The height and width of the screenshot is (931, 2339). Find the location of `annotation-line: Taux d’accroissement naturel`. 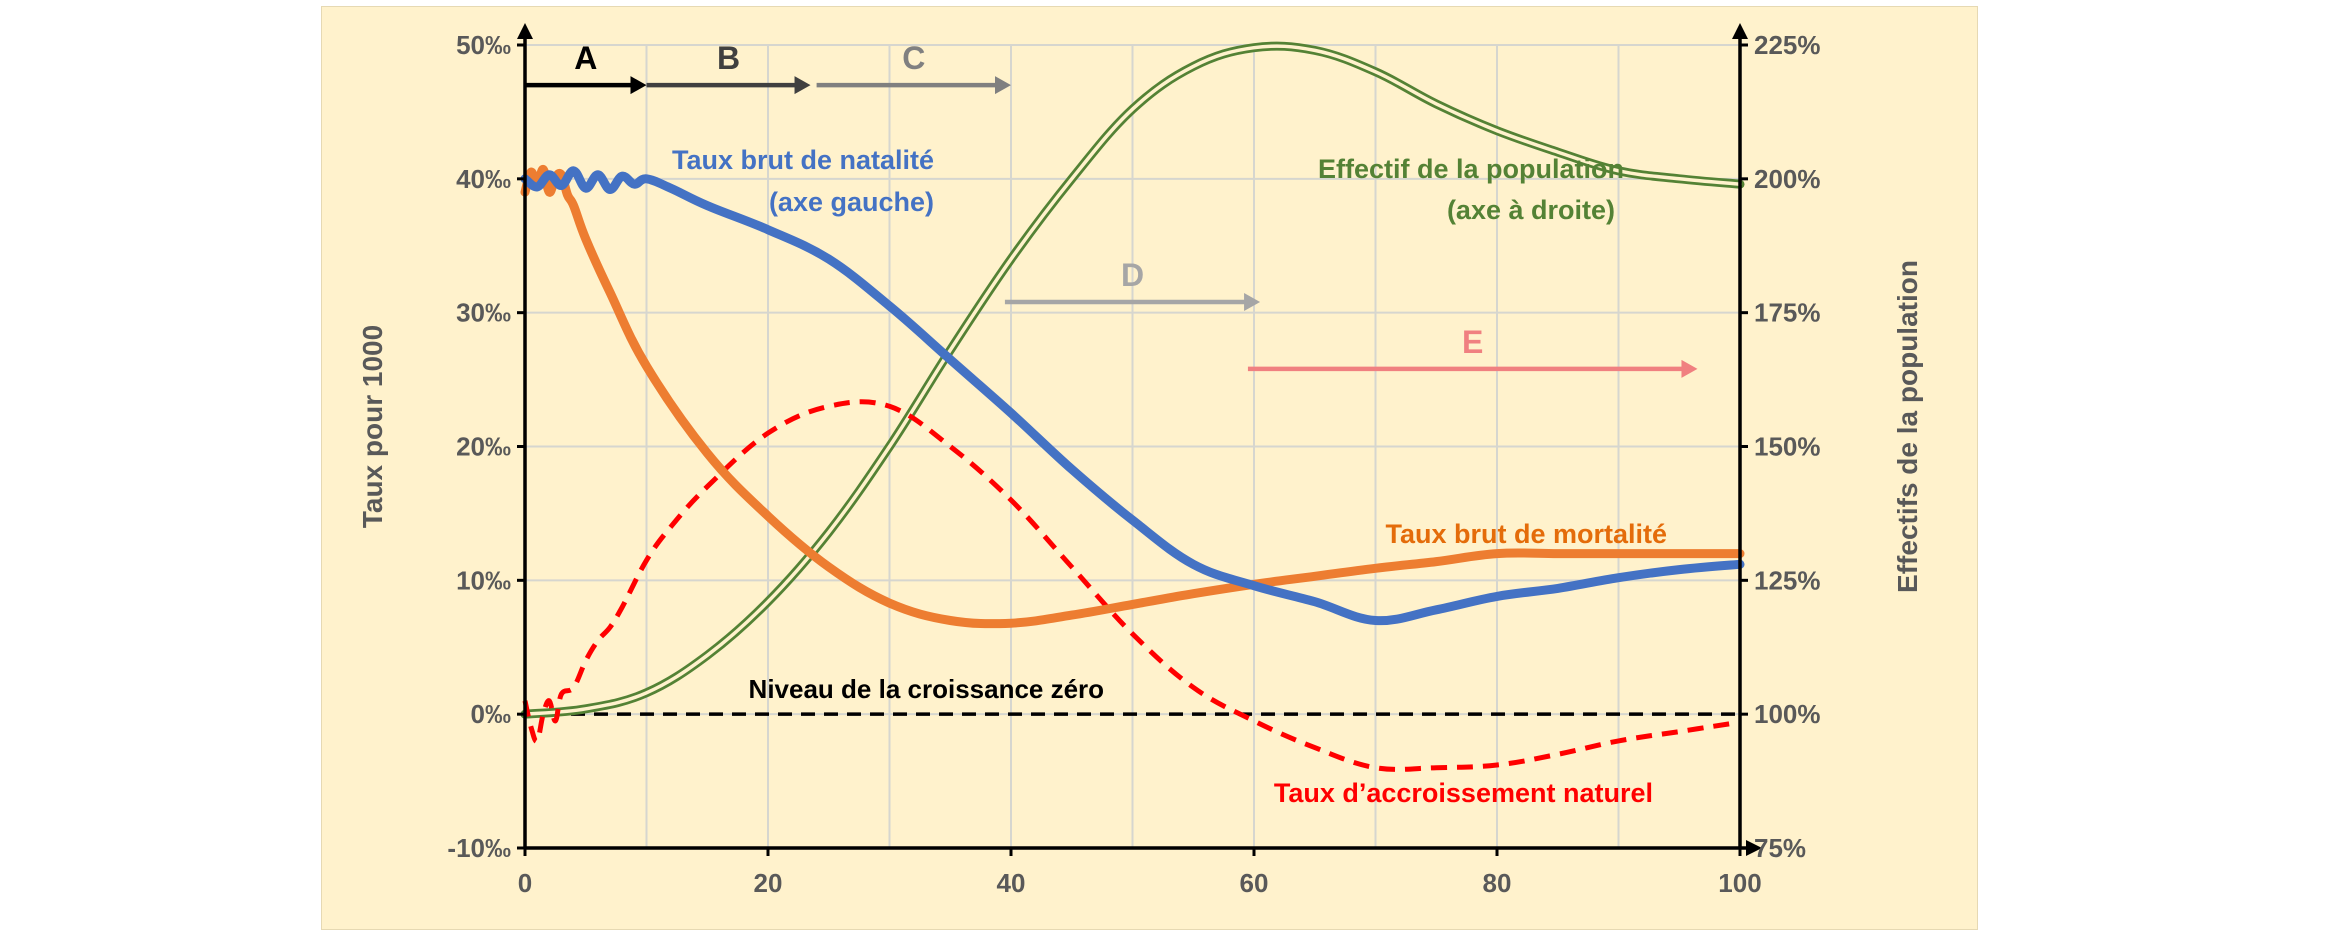

annotation-line: Taux d’accroissement naturel is located at coordinates (1463, 793).